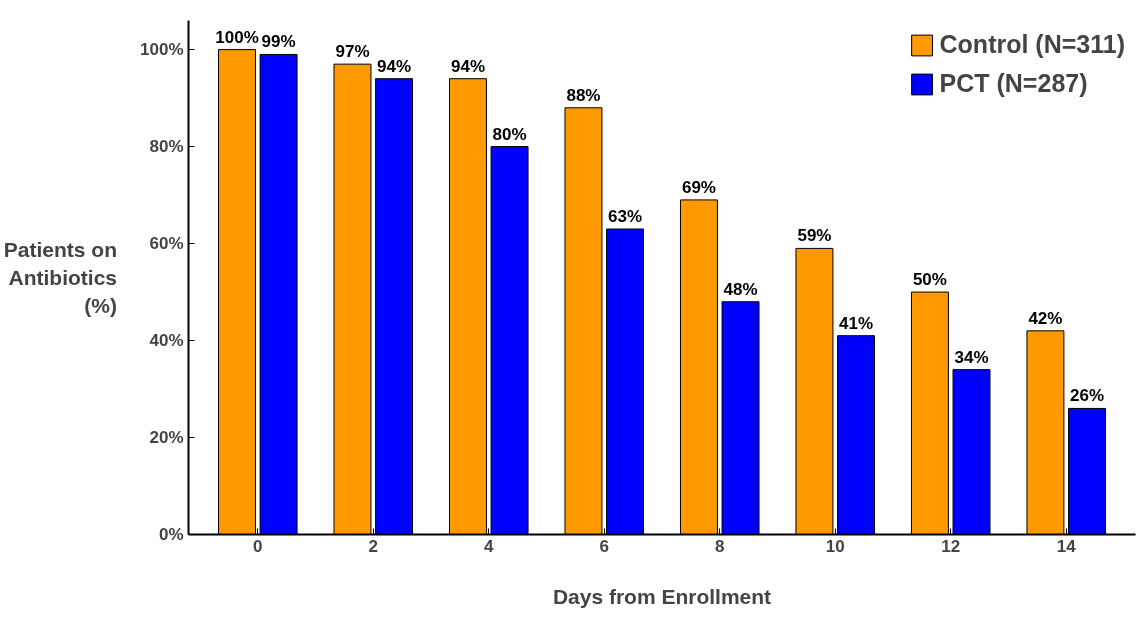 This screenshot has height=620, width=1148. What do you see at coordinates (373, 546) in the screenshot?
I see `x-tick-label: 2` at bounding box center [373, 546].